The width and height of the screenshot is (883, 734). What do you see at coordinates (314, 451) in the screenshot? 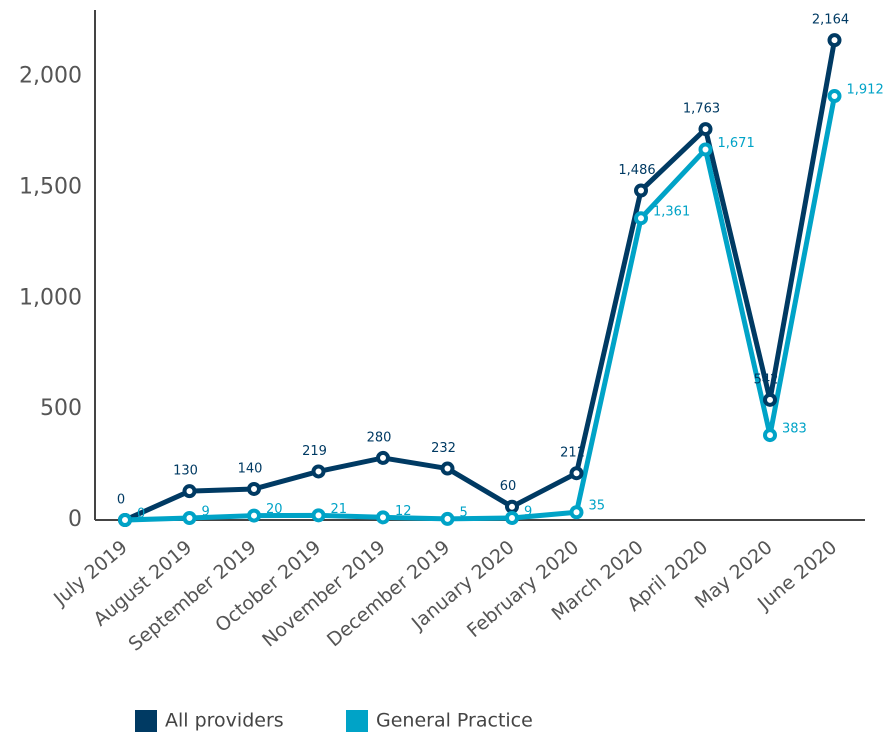
I see `data-label: 219` at bounding box center [314, 451].